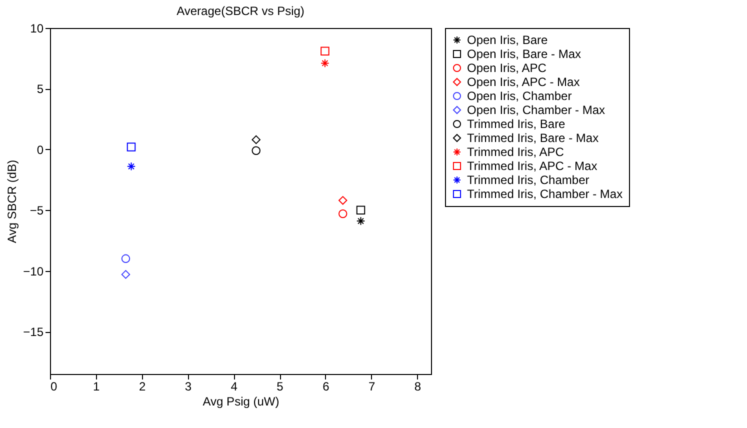  What do you see at coordinates (524, 54) in the screenshot?
I see `legend-label: Open Iris, Bare - Max` at bounding box center [524, 54].